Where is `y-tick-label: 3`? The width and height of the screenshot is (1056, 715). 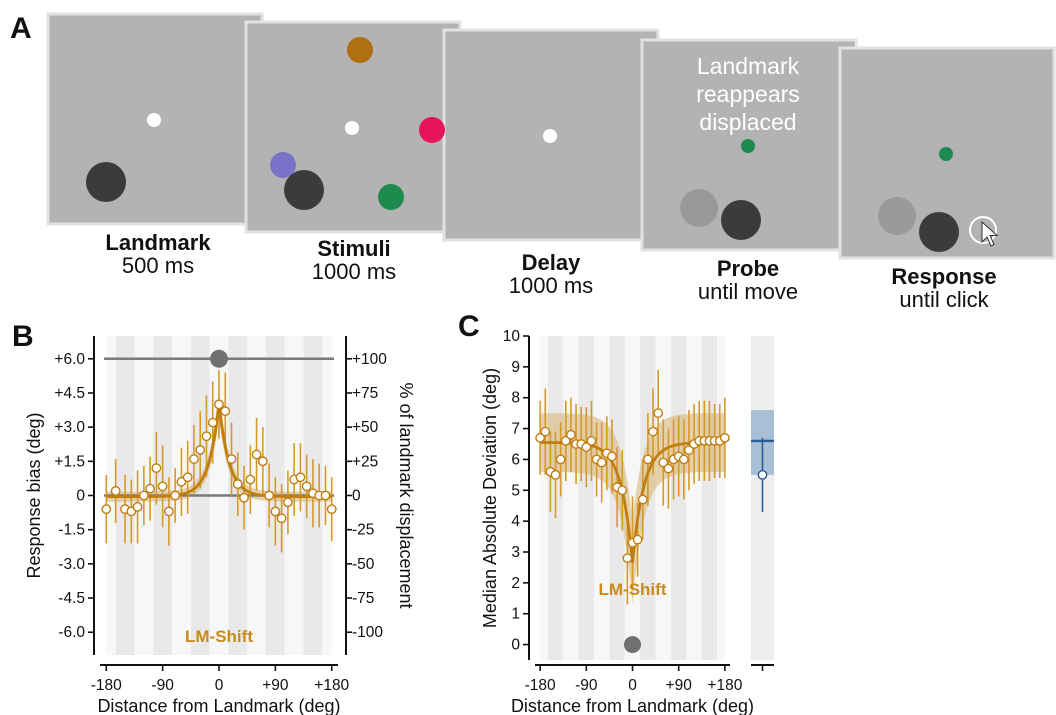 y-tick-label: 3 is located at coordinates (515, 552).